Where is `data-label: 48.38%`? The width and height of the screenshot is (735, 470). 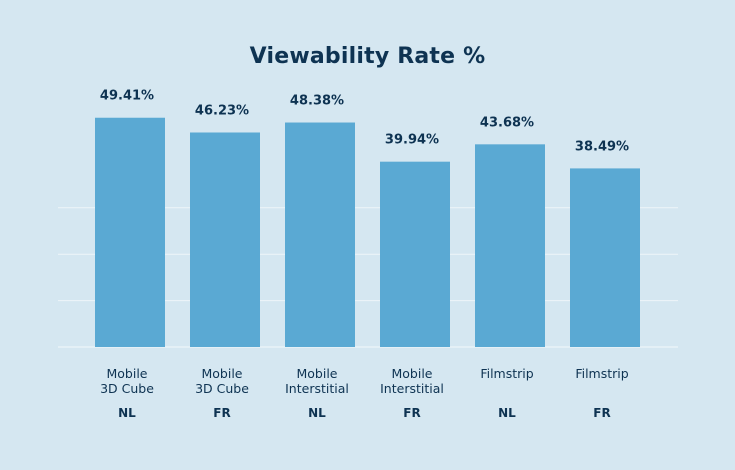 data-label: 48.38% is located at coordinates (317, 101).